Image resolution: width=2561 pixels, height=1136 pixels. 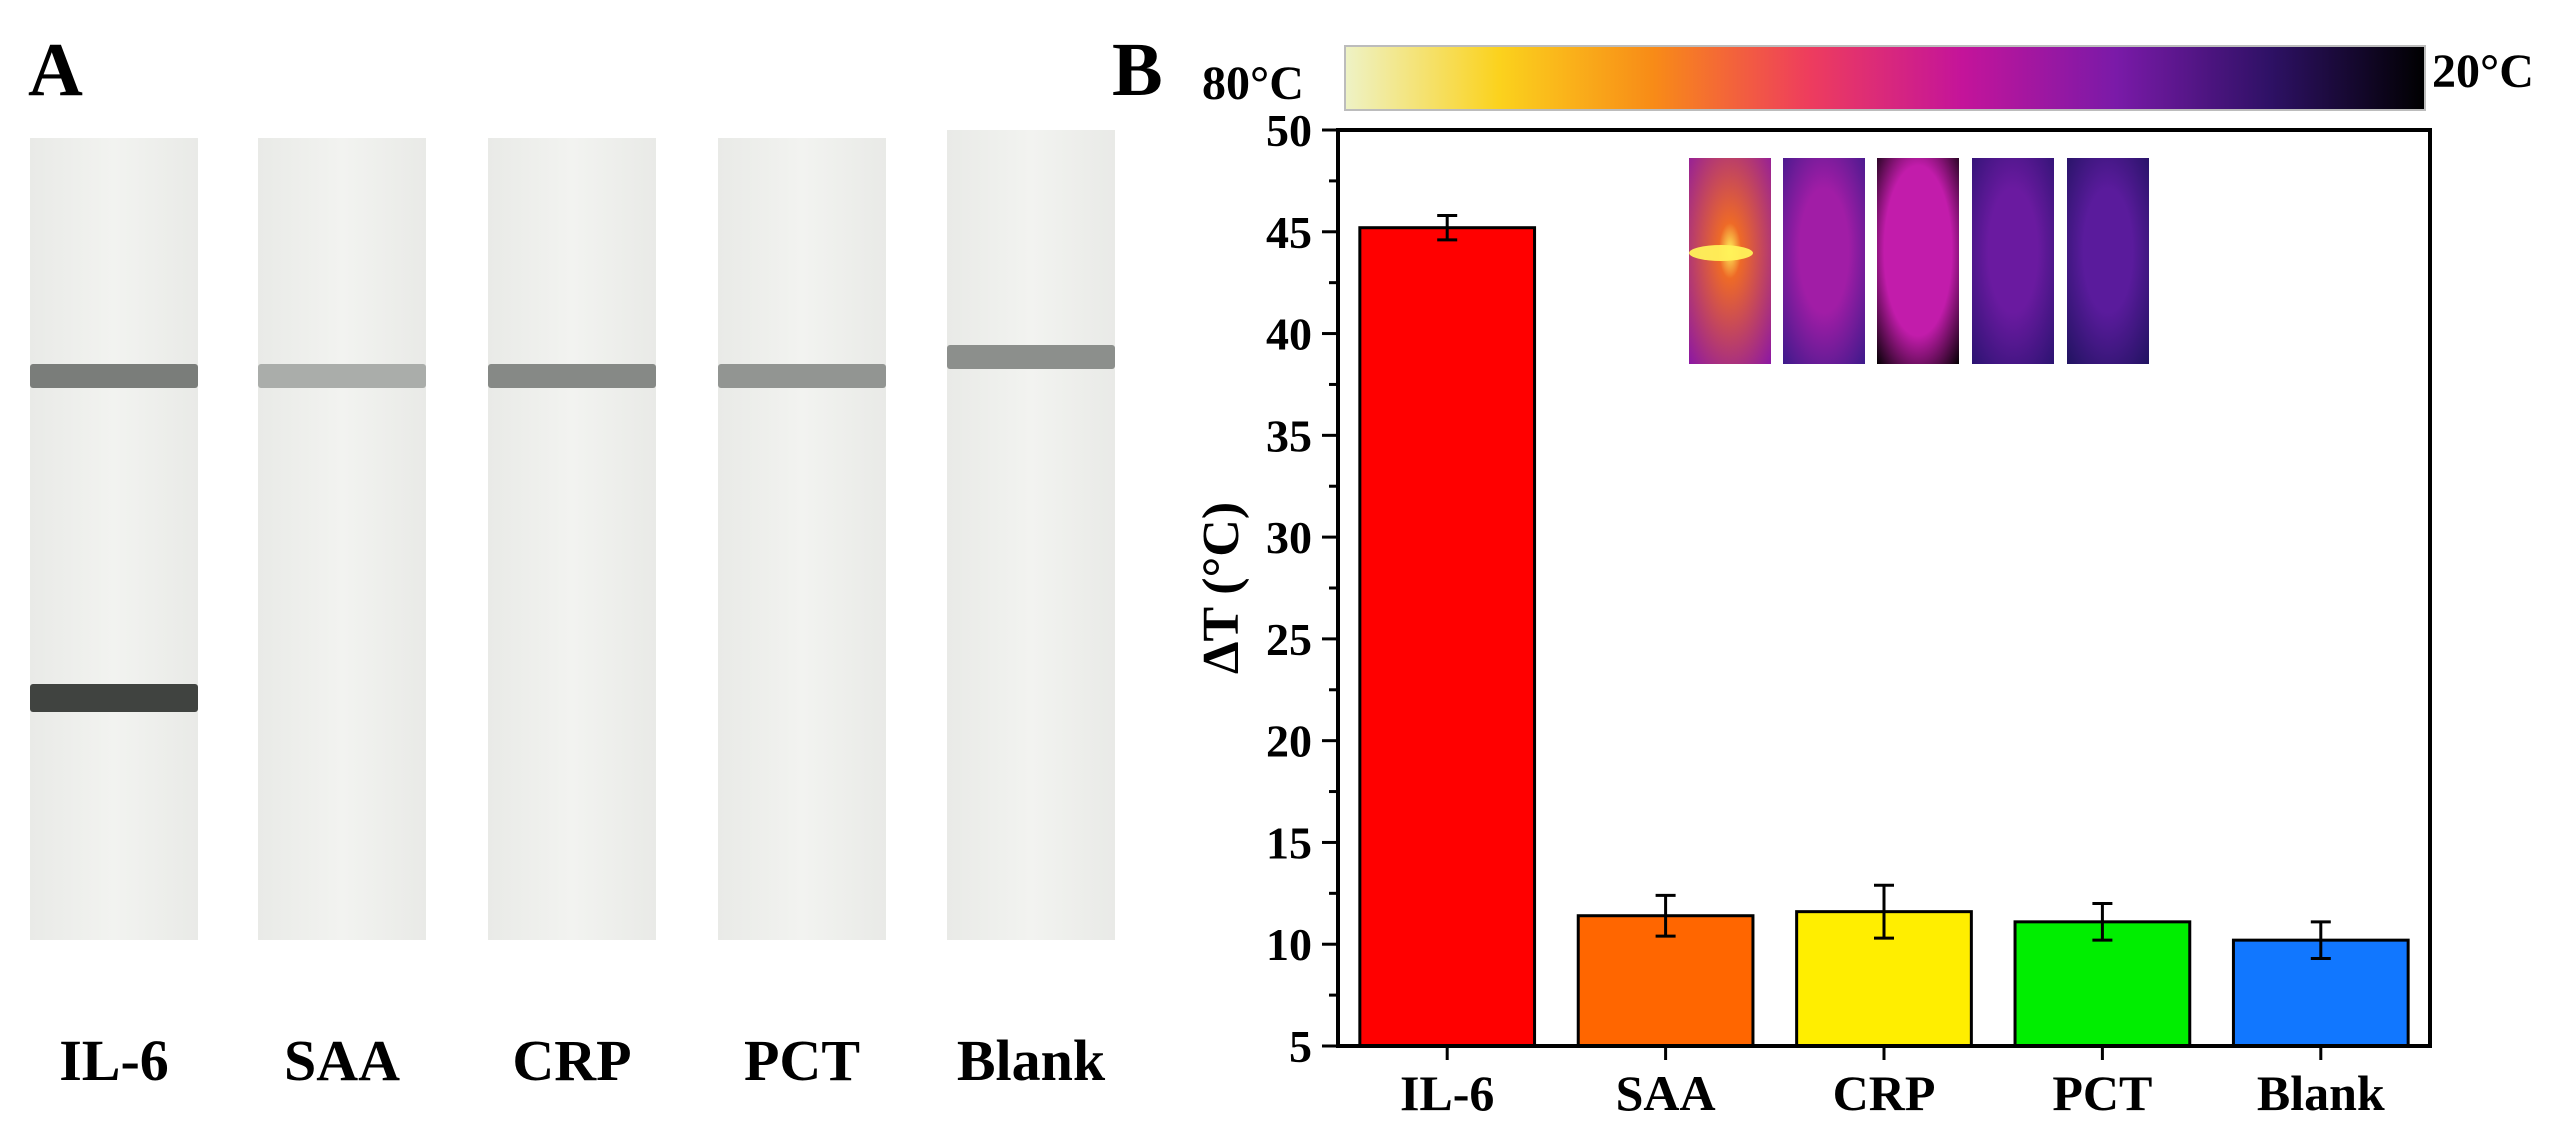 I want to click on y-tick-label: 45, so click(x=1289, y=232).